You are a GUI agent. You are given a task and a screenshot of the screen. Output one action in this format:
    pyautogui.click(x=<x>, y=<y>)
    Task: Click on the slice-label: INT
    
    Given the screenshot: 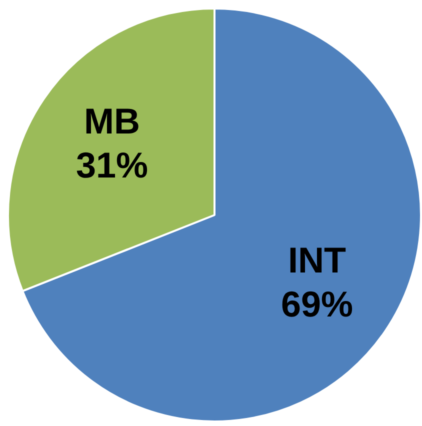 What is the action you would take?
    pyautogui.click(x=317, y=260)
    